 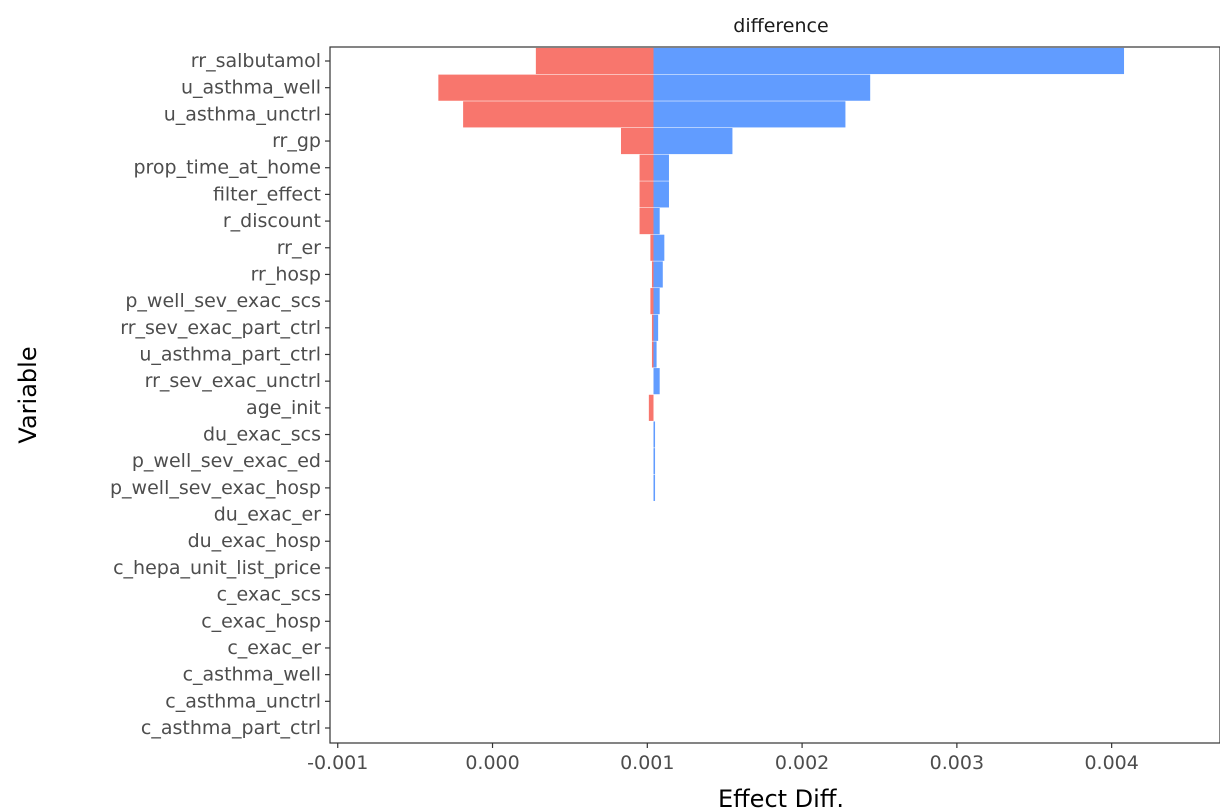 I want to click on y-tick-label: r_discount, so click(x=272, y=221).